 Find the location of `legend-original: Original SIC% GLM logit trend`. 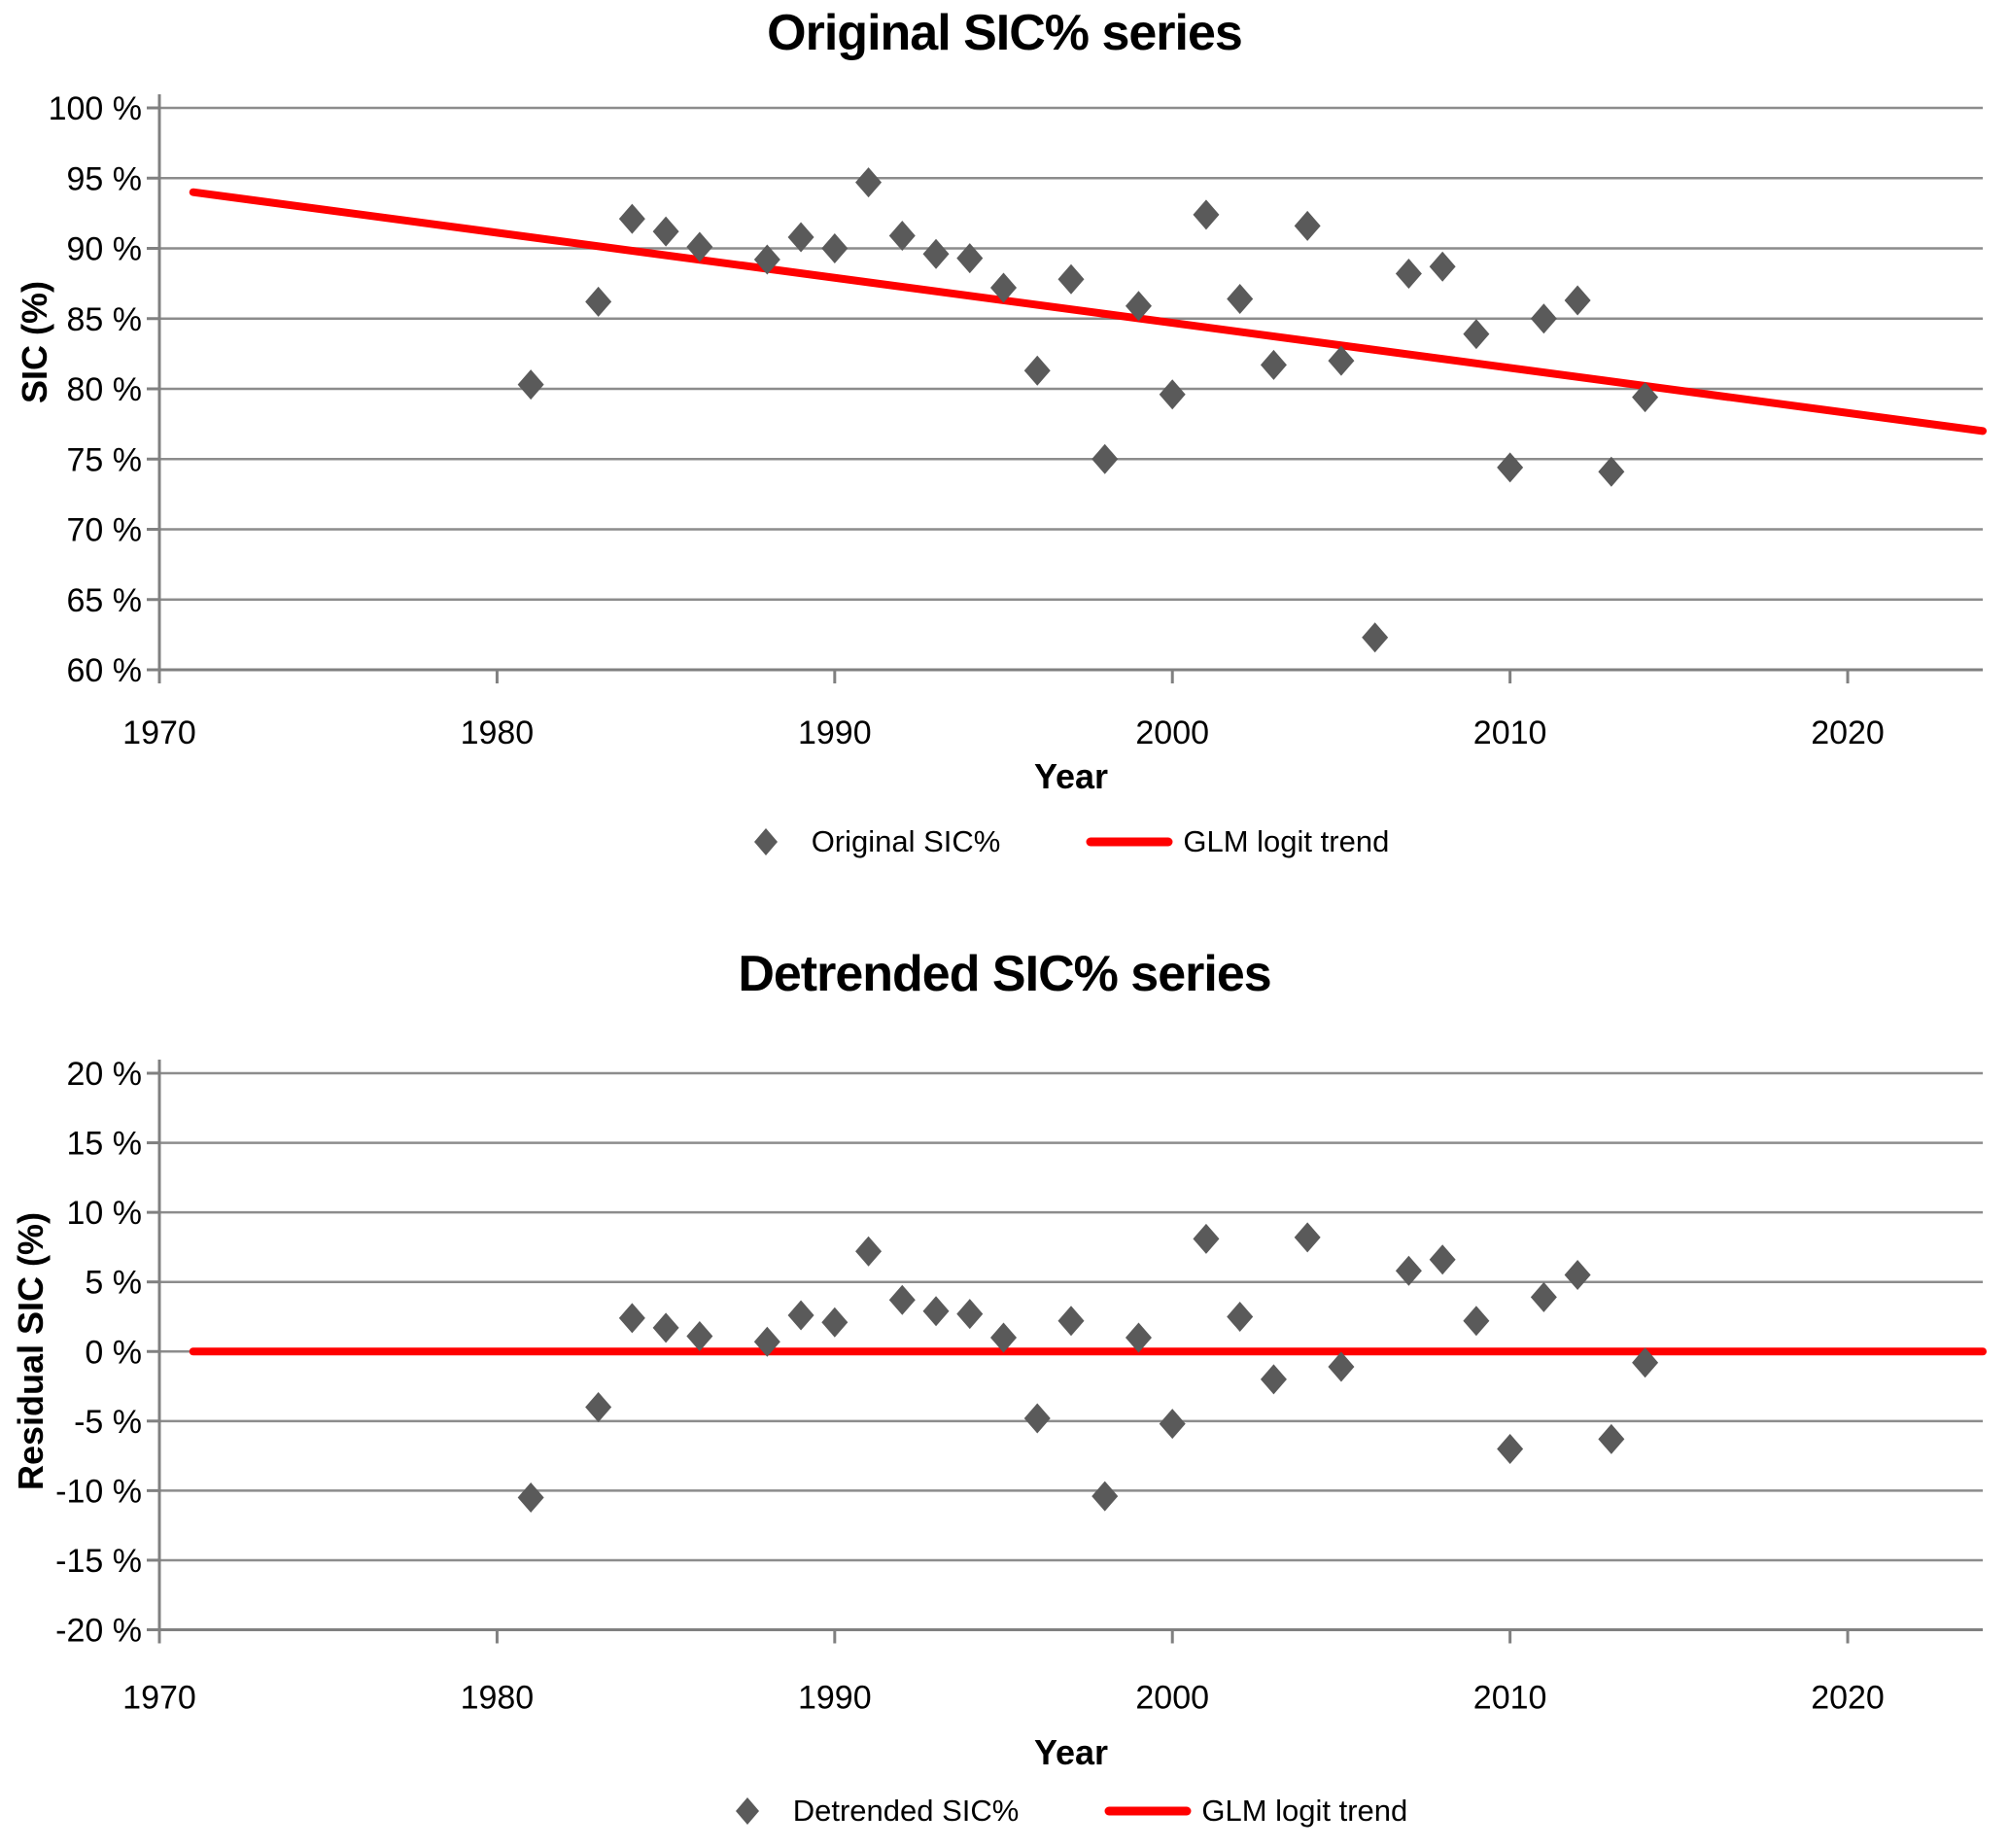

legend-original: Original SIC% GLM logit trend is located at coordinates (1071, 841).